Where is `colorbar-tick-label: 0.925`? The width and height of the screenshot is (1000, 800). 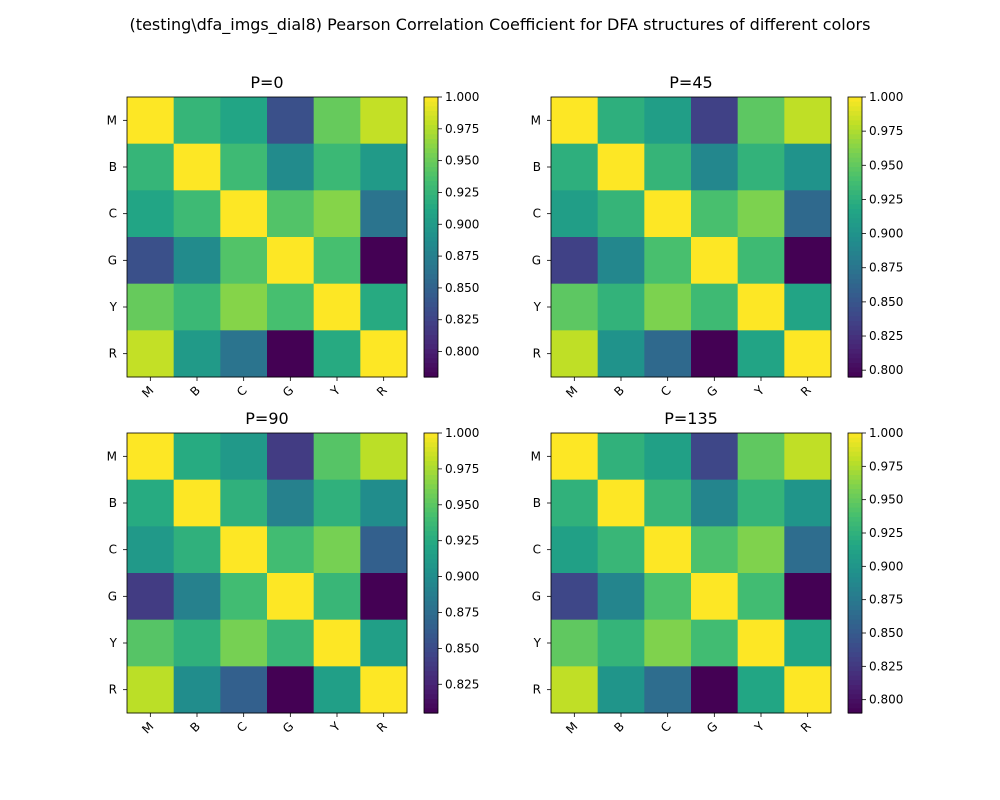 colorbar-tick-label: 0.925 is located at coordinates (886, 199).